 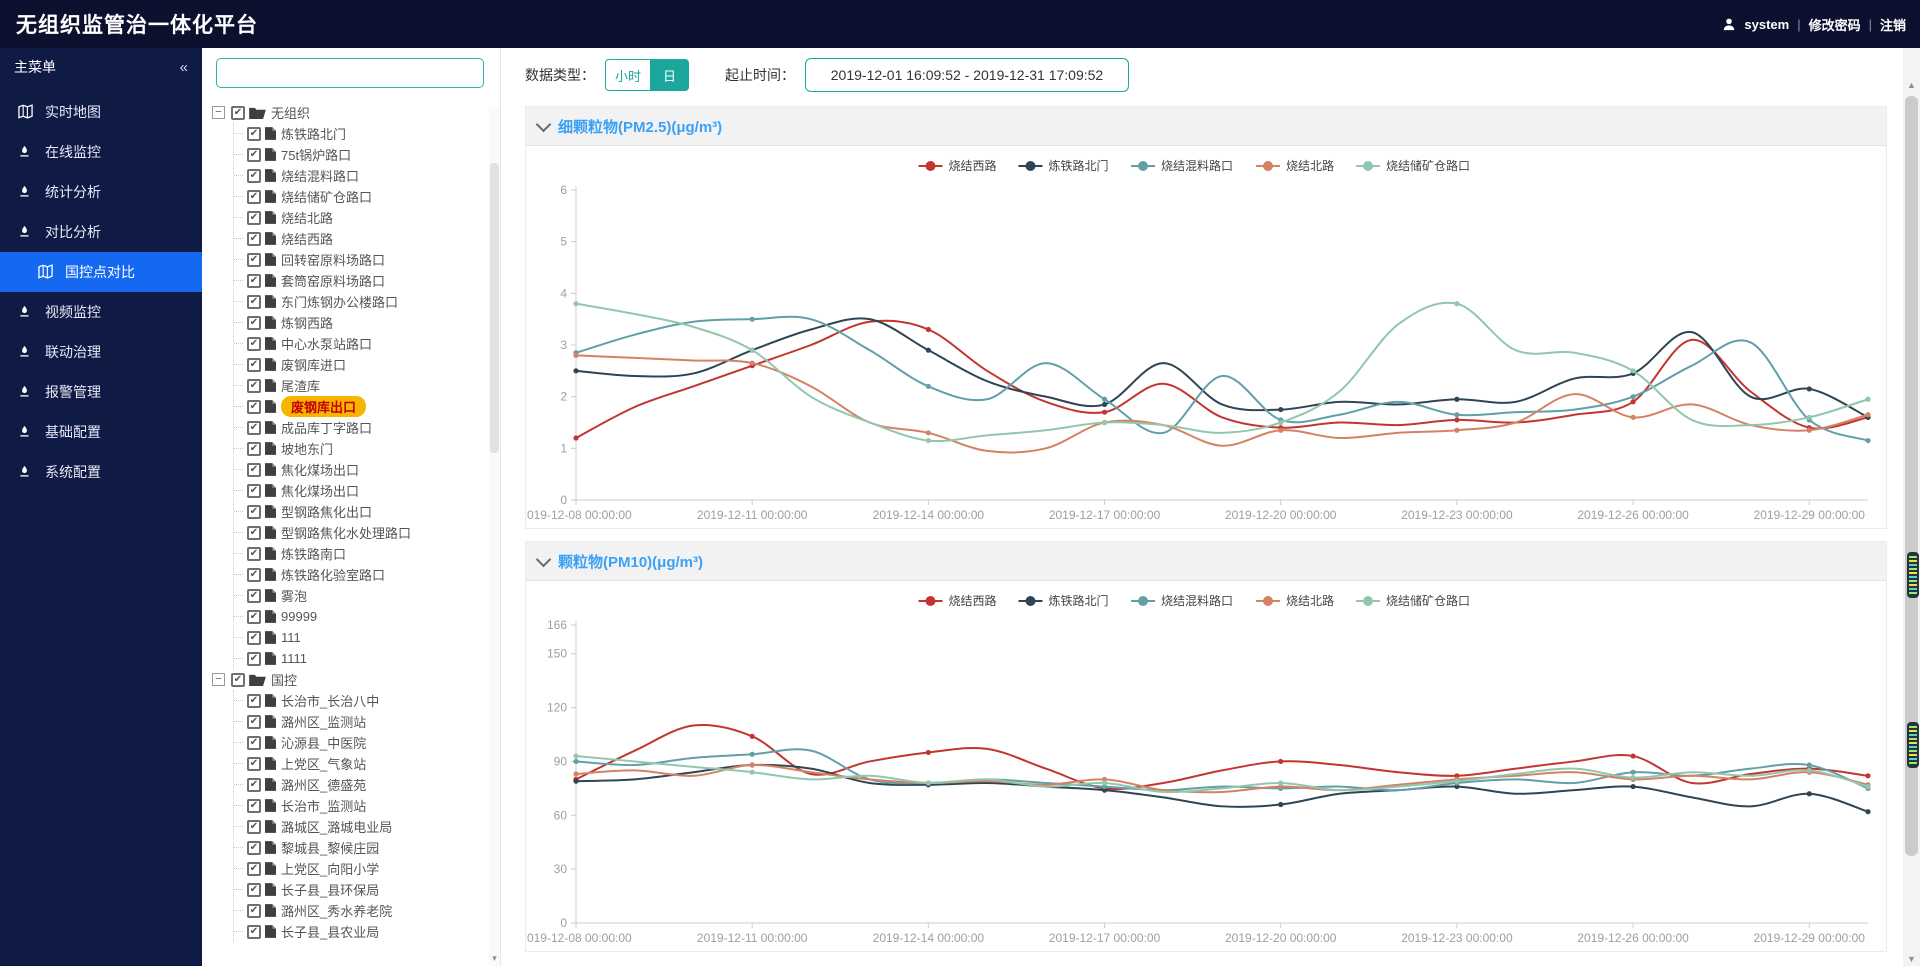 I want to click on collapse-minus-icon: −, so click(x=218, y=679).